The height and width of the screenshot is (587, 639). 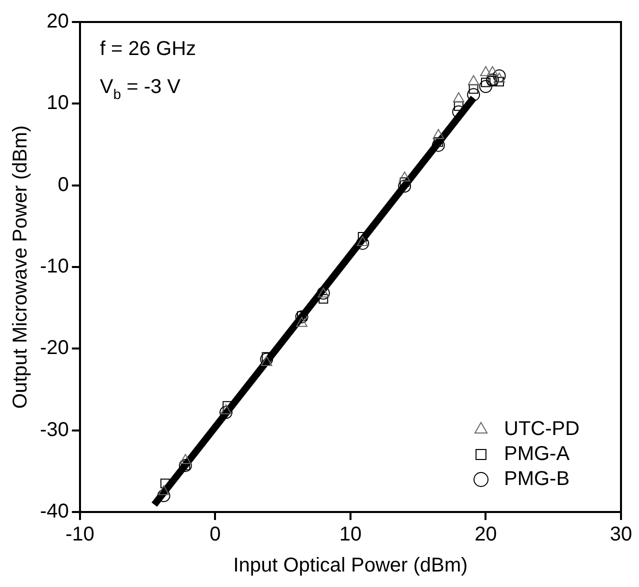 I want to click on x-tick-label: -10, so click(x=79, y=535).